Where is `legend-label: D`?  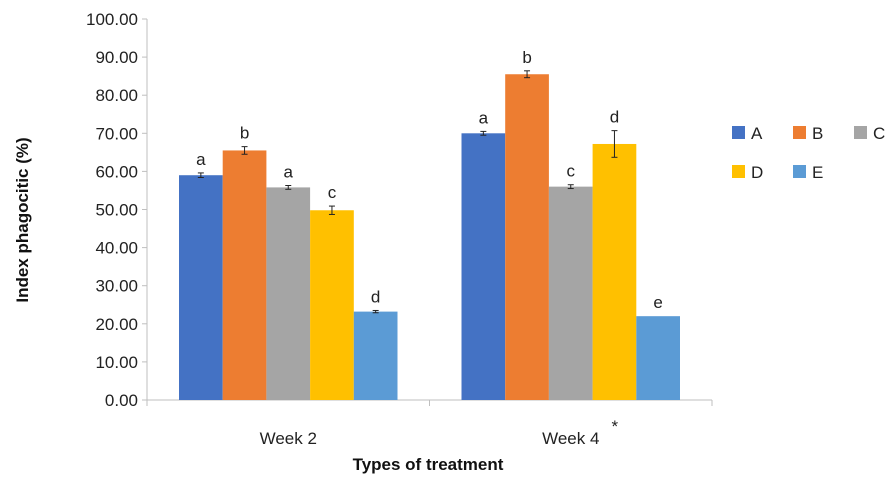
legend-label: D is located at coordinates (757, 172).